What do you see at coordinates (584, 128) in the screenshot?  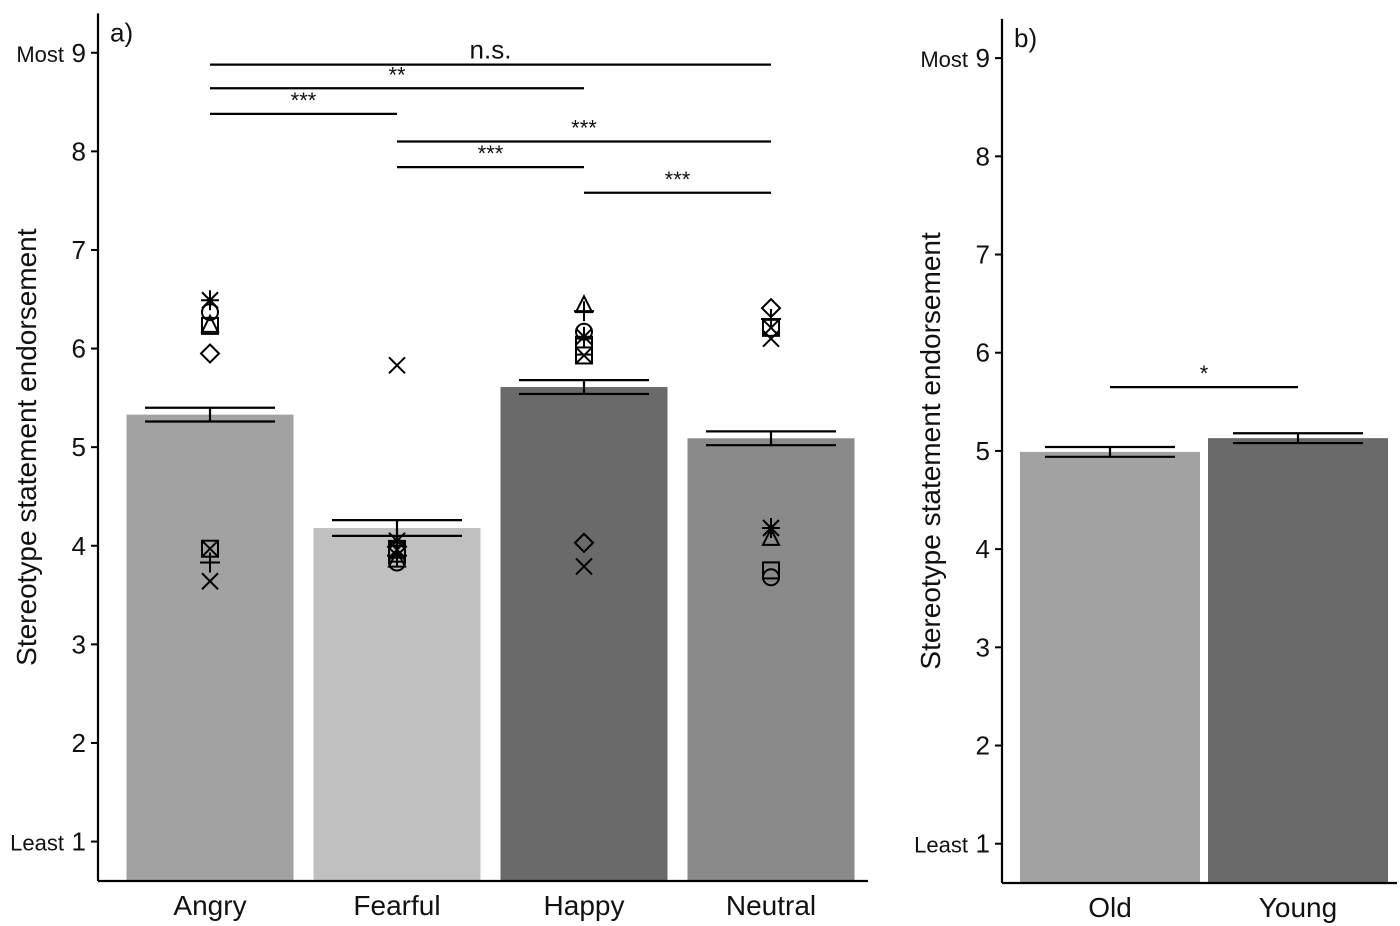 I see `sig-fearful-neutral-label: ***` at bounding box center [584, 128].